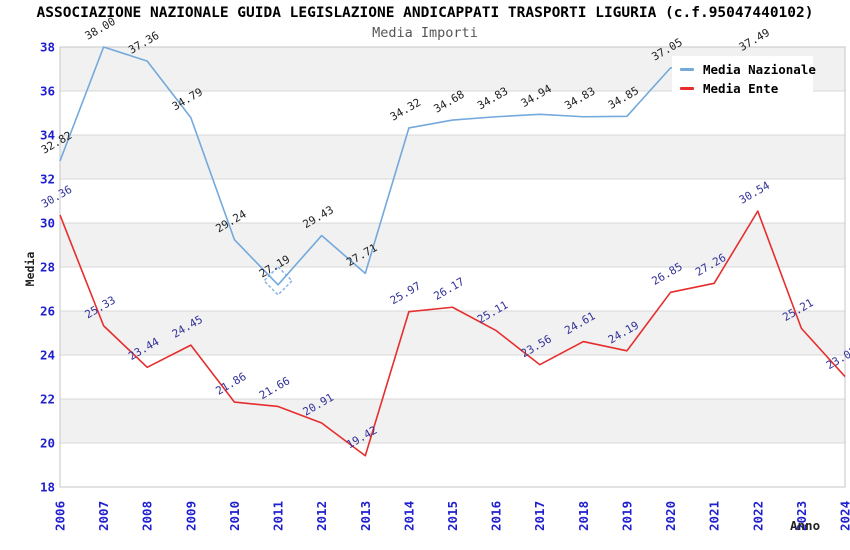 This screenshot has width=850, height=550. I want to click on x-tick-label-2011: 2011, so click(278, 516).